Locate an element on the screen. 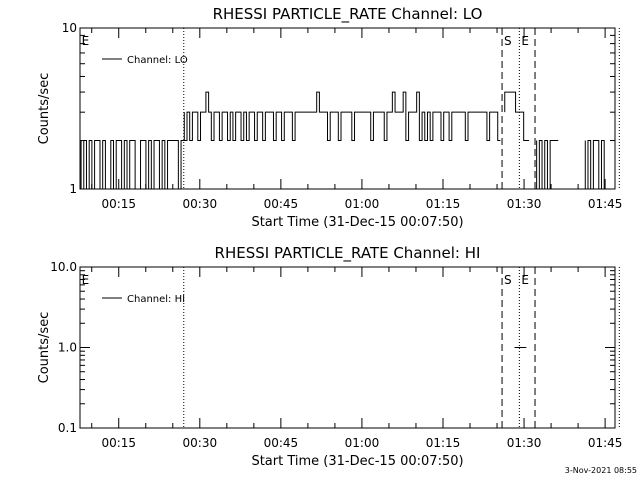  date-stamp: 3-Nov-2021 08:55 is located at coordinates (601, 470).